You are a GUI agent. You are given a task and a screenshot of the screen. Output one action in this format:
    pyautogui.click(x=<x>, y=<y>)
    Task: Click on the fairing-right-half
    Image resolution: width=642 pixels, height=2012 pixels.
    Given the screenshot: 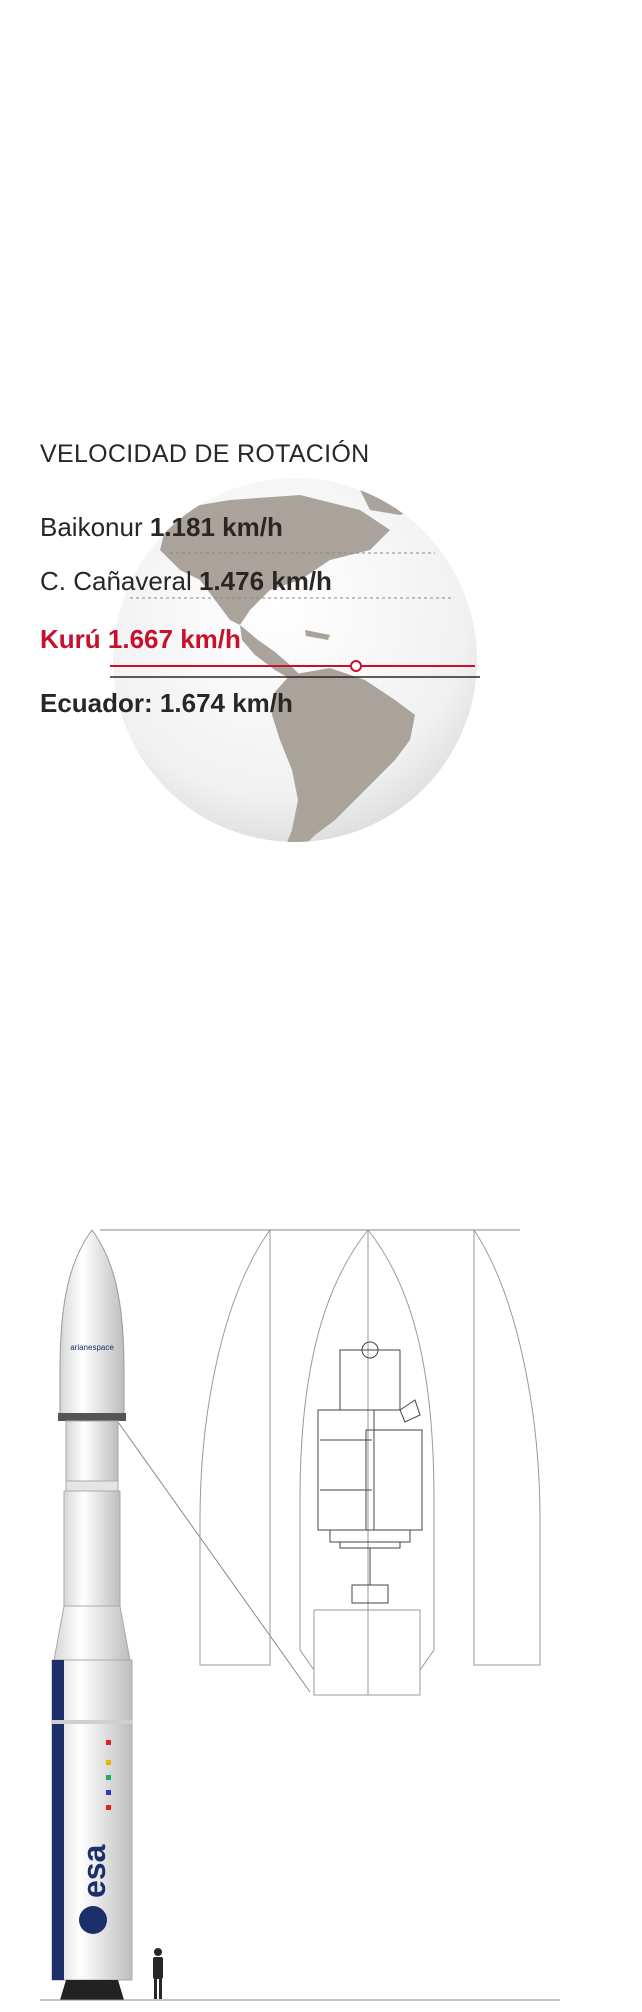 What is the action you would take?
    pyautogui.click(x=507, y=1447)
    